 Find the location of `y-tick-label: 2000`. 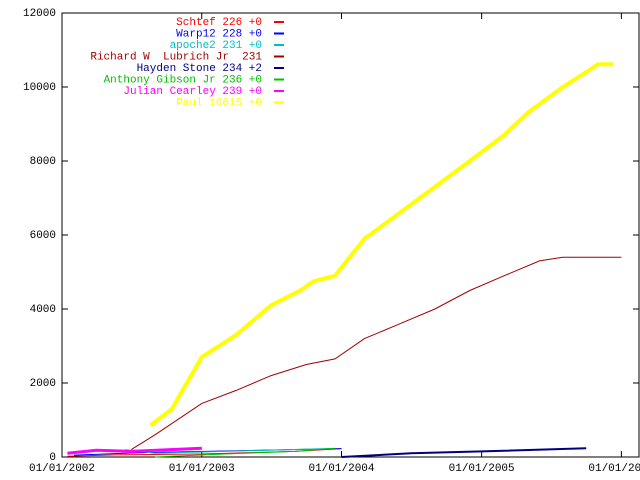

y-tick-label: 2000 is located at coordinates (43, 384).